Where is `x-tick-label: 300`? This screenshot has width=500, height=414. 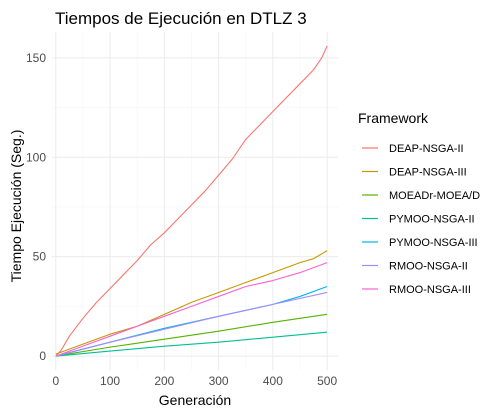
x-tick-label: 300 is located at coordinates (219, 381).